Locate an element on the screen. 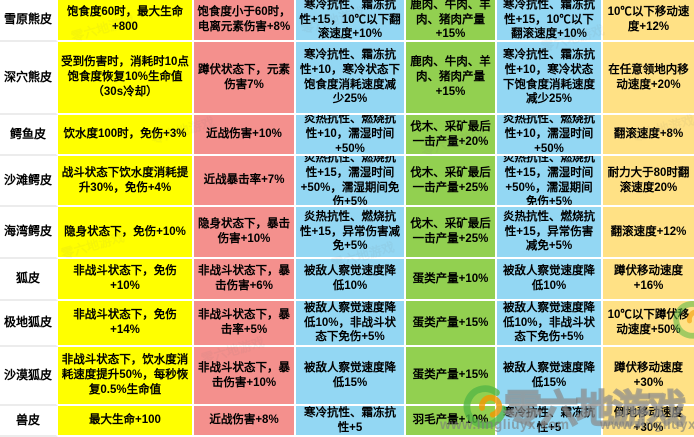 Image resolution: width=694 pixels, height=437 pixels. effect-cell: 非战斗状态下，暴击伤害+6% is located at coordinates (245, 280).